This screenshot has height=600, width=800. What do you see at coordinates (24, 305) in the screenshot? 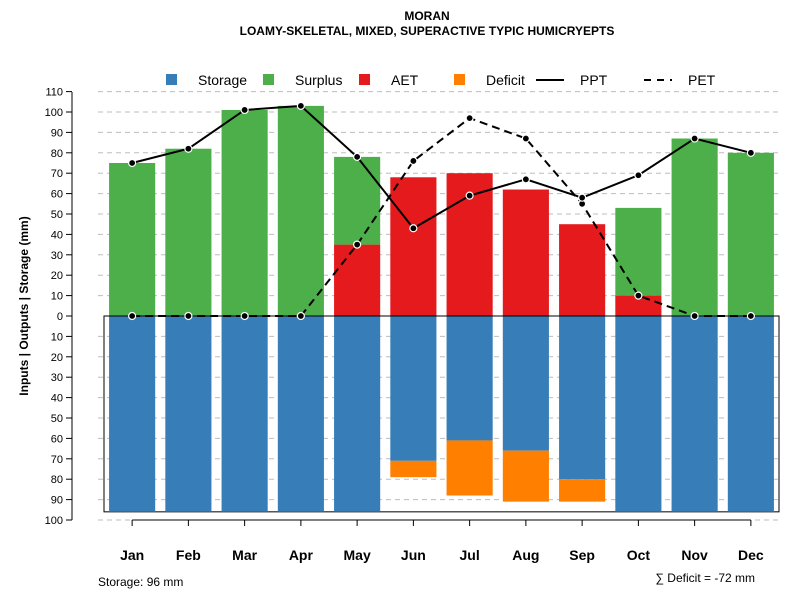
I see `y-axis-label: Inputs | Outputs | Storage (mm)` at bounding box center [24, 305].